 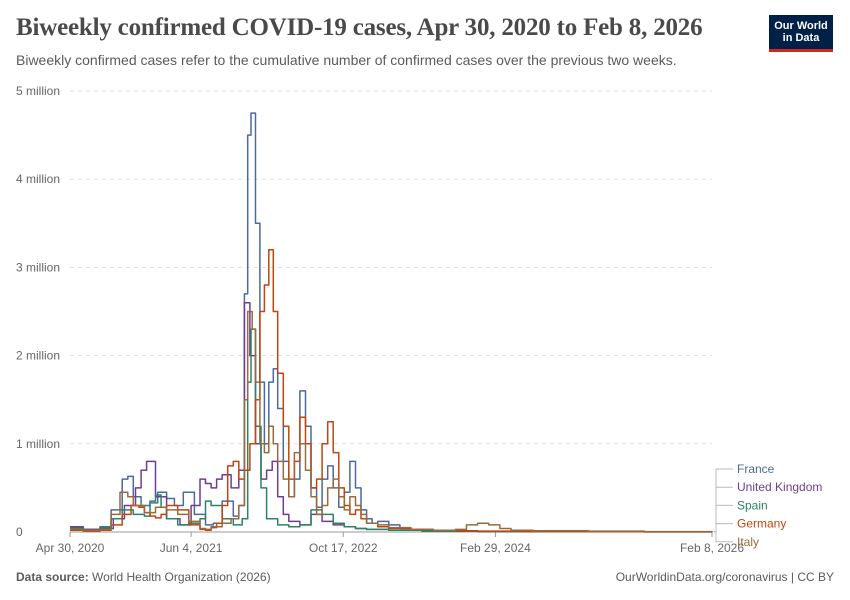 I want to click on source-label: Data source:, so click(x=52, y=577).